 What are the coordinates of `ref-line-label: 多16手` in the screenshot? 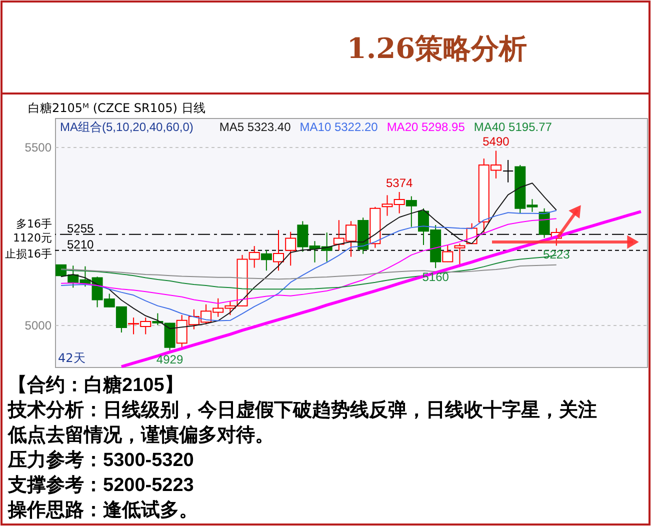 It's located at (34, 223).